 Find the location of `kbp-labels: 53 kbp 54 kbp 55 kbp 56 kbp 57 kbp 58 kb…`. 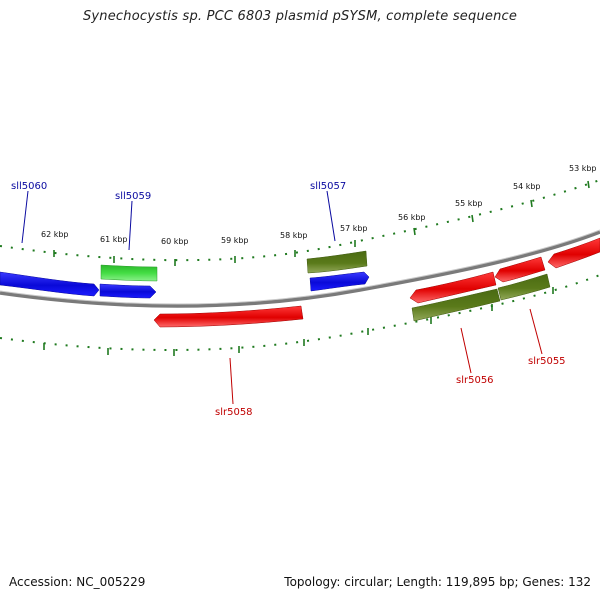

kbp-labels: 53 kbp 54 kbp 55 kbp 56 kbp 57 kbp 58 kb… is located at coordinates (319, 205).